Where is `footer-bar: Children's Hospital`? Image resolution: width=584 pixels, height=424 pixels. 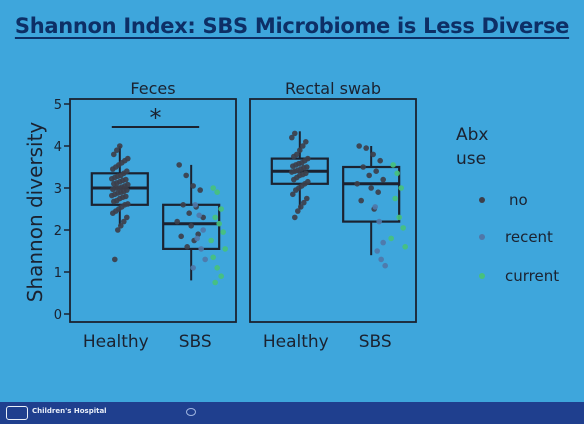
footer-bar: Children's Hospital is located at coordinates (292, 413).